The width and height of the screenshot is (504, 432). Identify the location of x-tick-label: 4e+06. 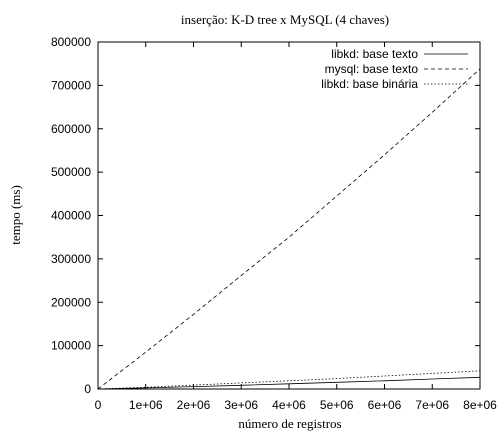
(289, 405).